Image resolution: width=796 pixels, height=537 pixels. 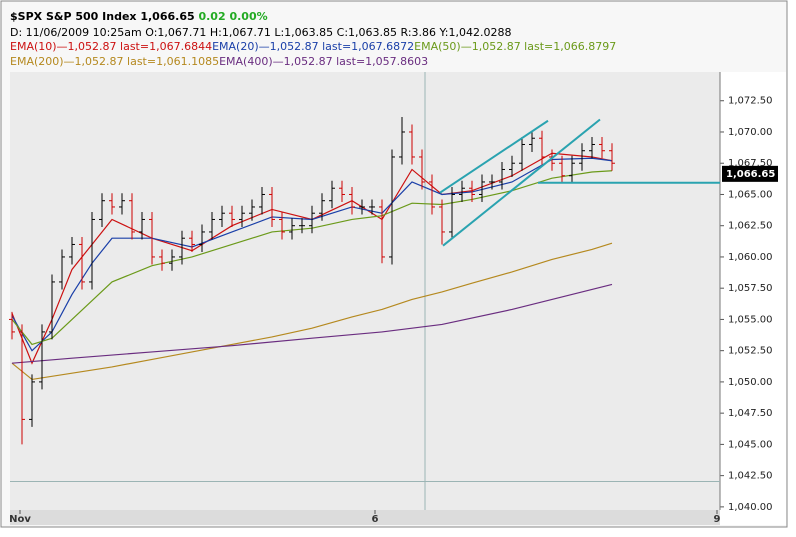 I want to click on y-tick-label: 1,045.00, so click(x=750, y=444).